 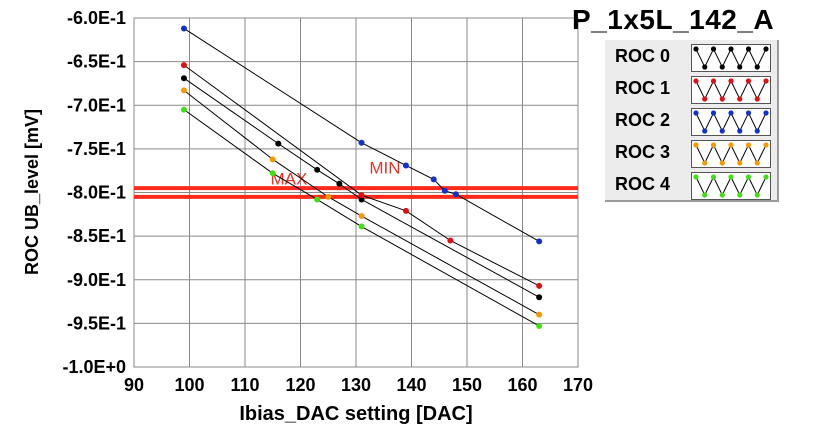 What do you see at coordinates (94, 367) in the screenshot?
I see `y-tick-label: -1.0E+0` at bounding box center [94, 367].